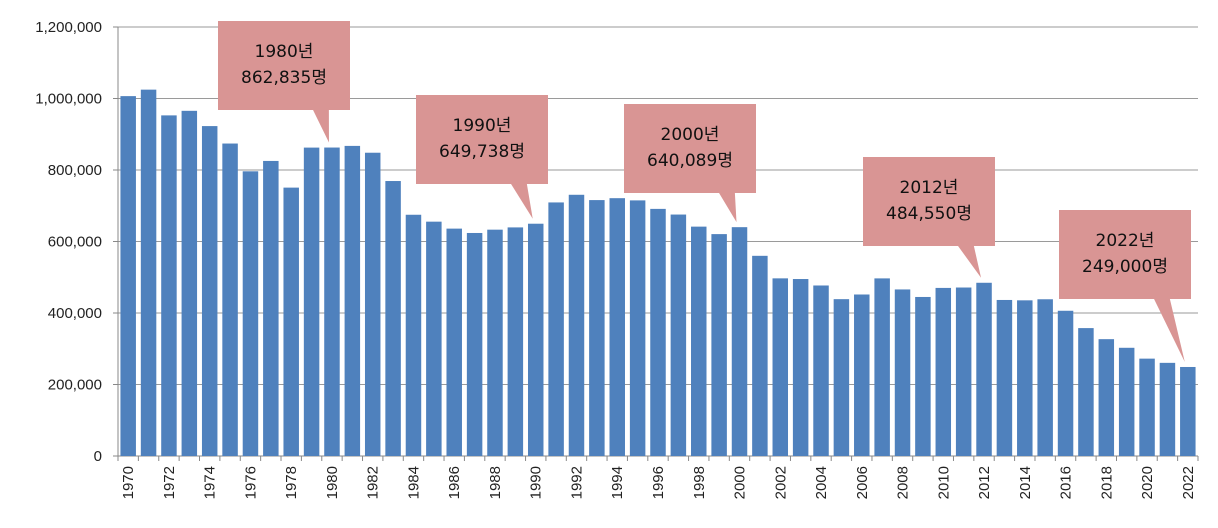  I want to click on x-tick-label: 2020, so click(1147, 482).